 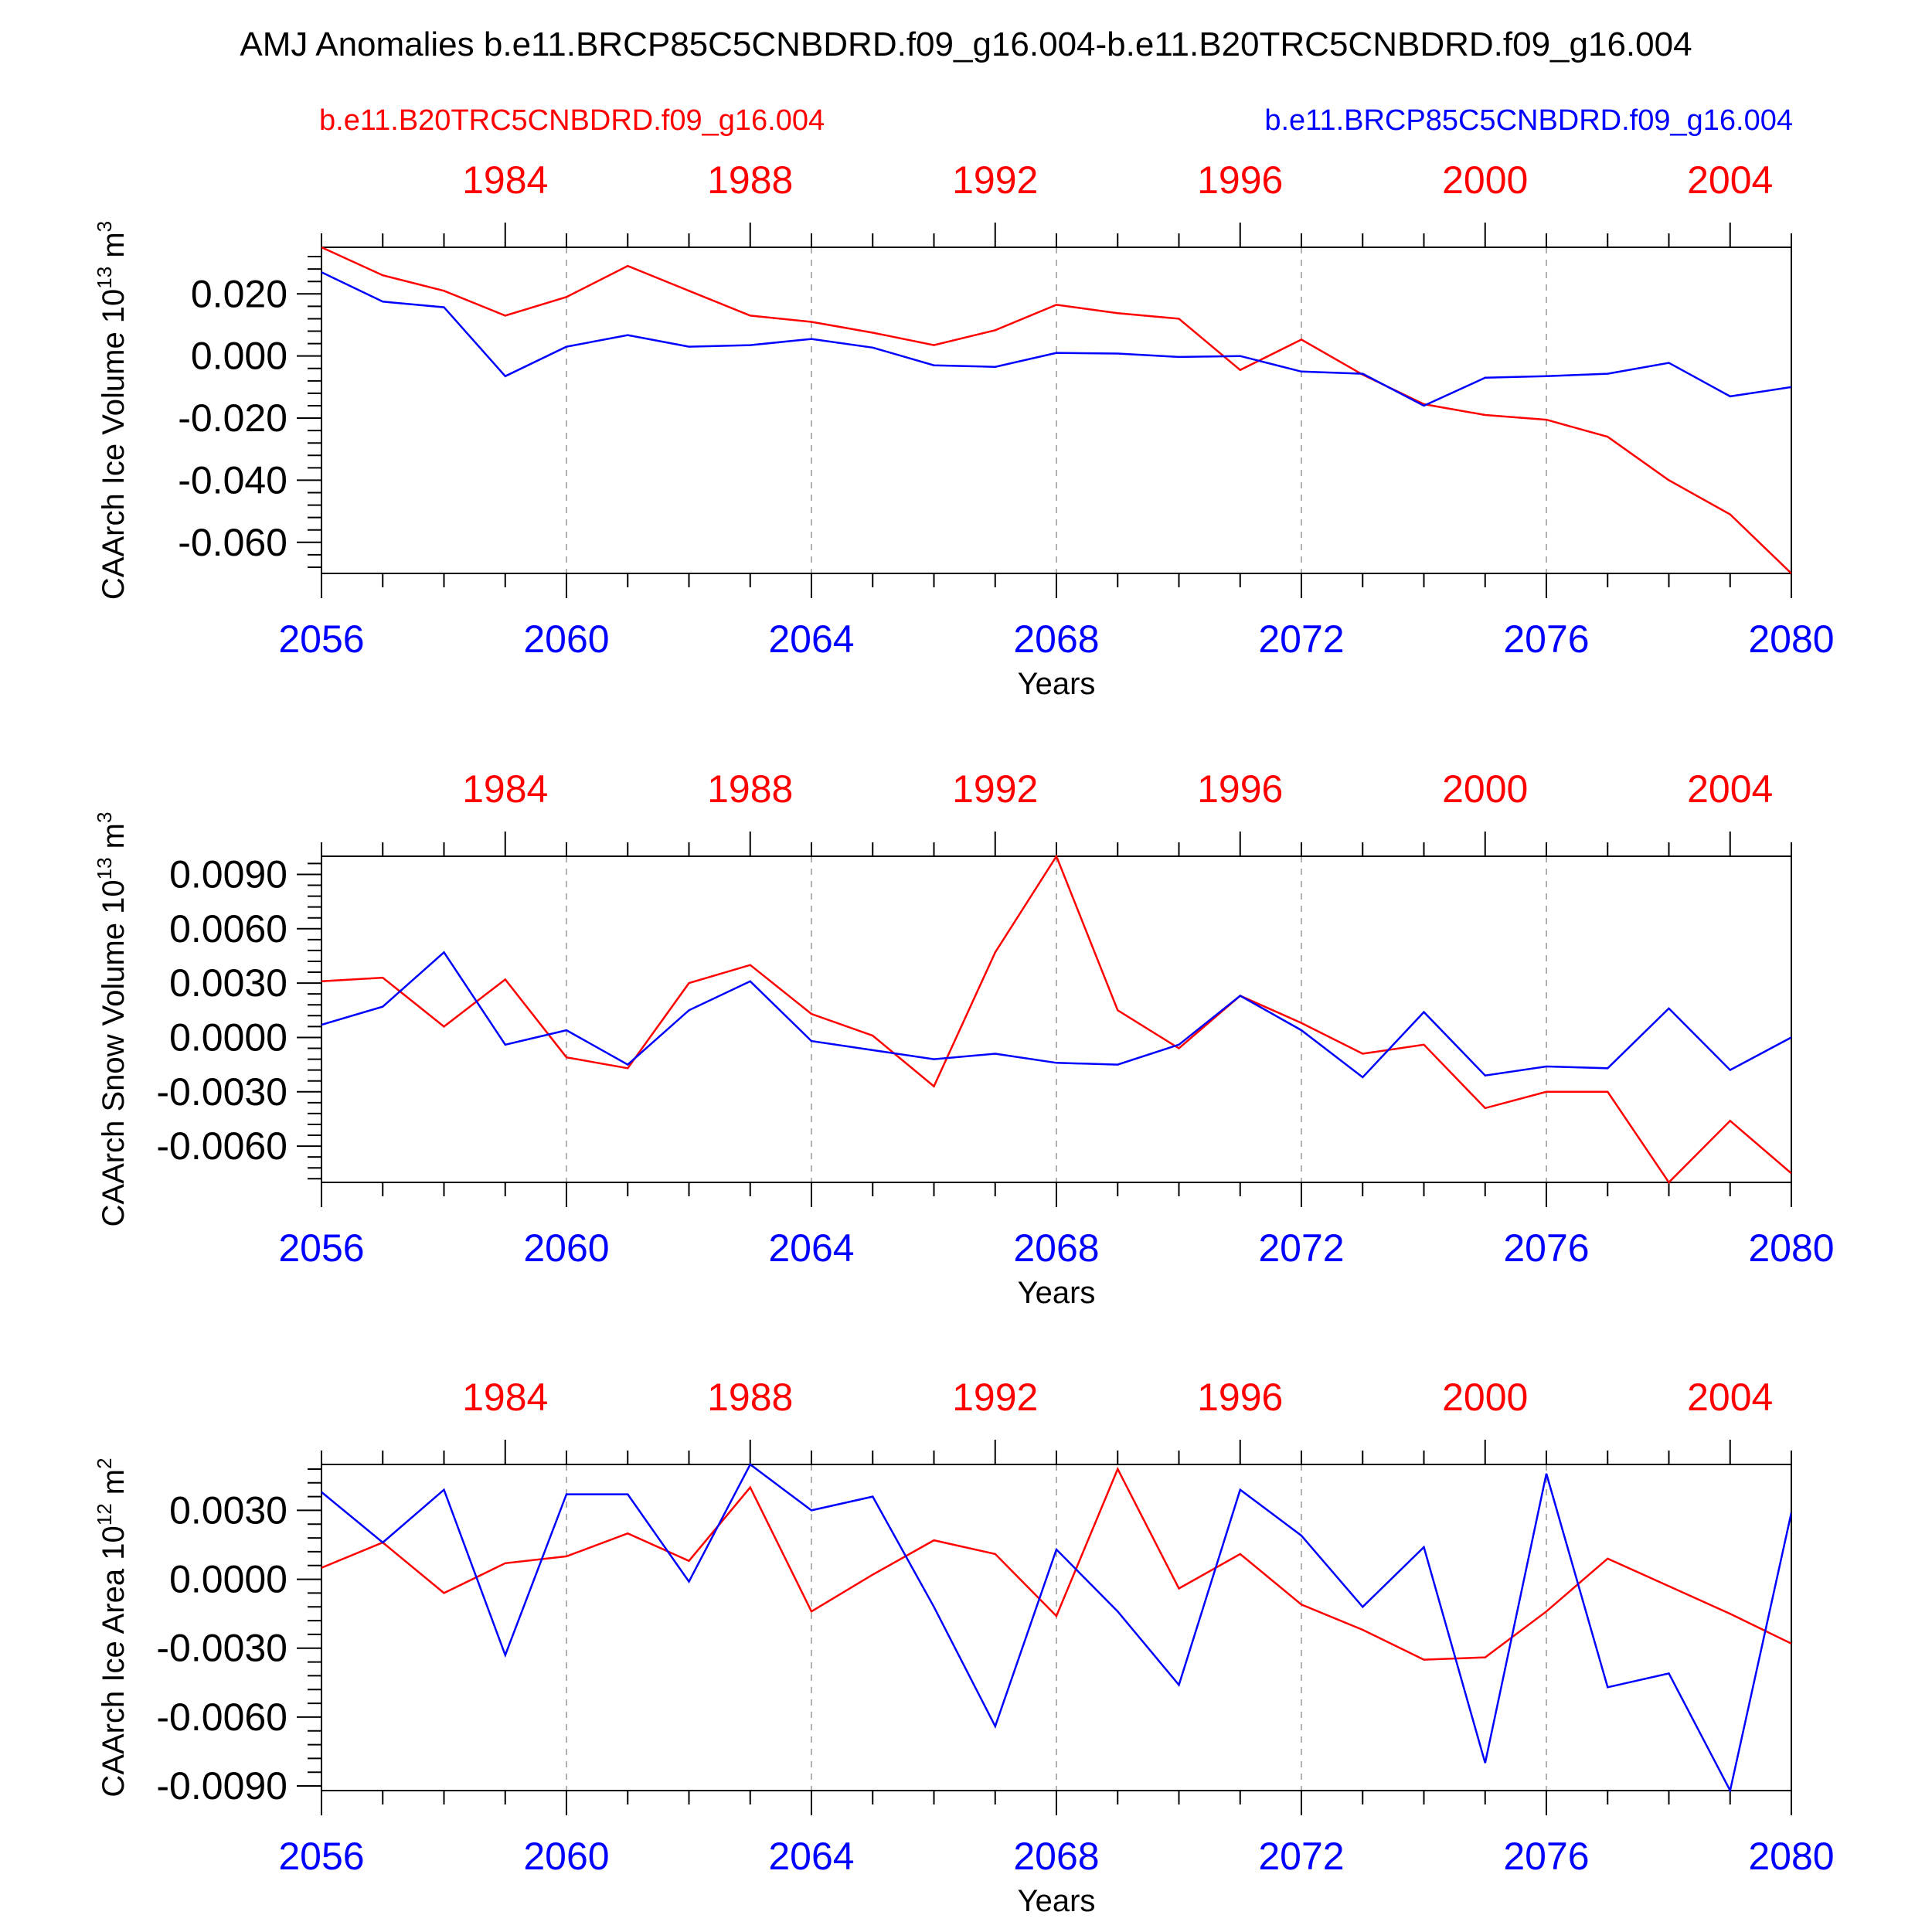 What do you see at coordinates (232, 418) in the screenshot?
I see `y-tick-label: -0.020` at bounding box center [232, 418].